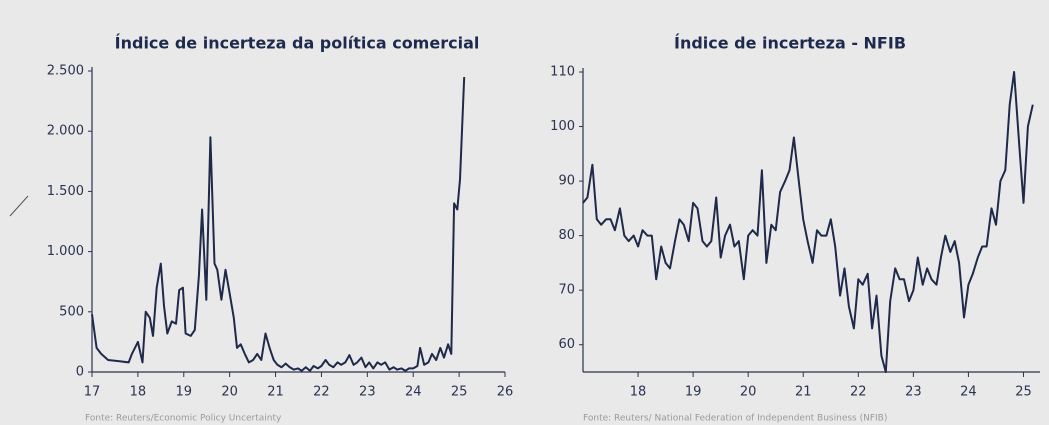 This screenshot has height=425, width=1049. Describe the element at coordinates (65, 131) in the screenshot. I see `y-tick-label: 2.000` at that location.